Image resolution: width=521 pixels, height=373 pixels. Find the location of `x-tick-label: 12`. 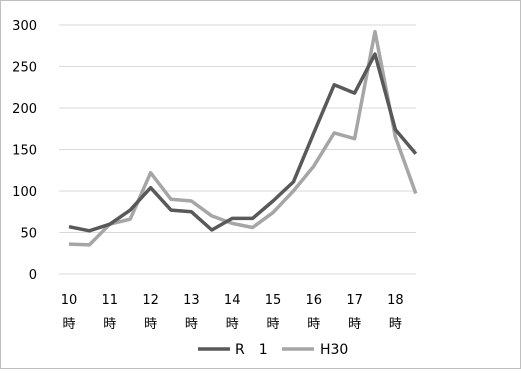

x-tick-label: 12 is located at coordinates (150, 300).